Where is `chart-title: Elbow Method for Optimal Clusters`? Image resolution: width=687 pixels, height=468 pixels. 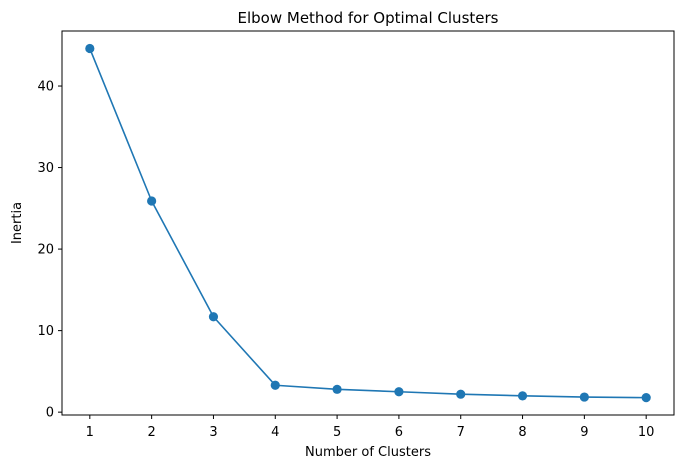
chart-title: Elbow Method for Optimal Clusters is located at coordinates (368, 18).